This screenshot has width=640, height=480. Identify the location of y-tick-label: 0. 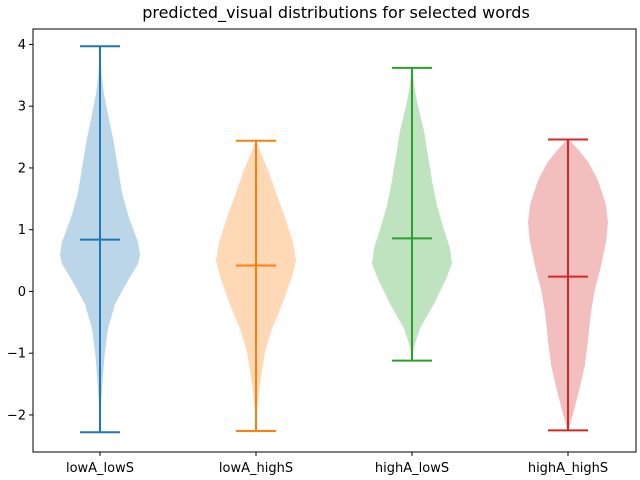
(22, 292).